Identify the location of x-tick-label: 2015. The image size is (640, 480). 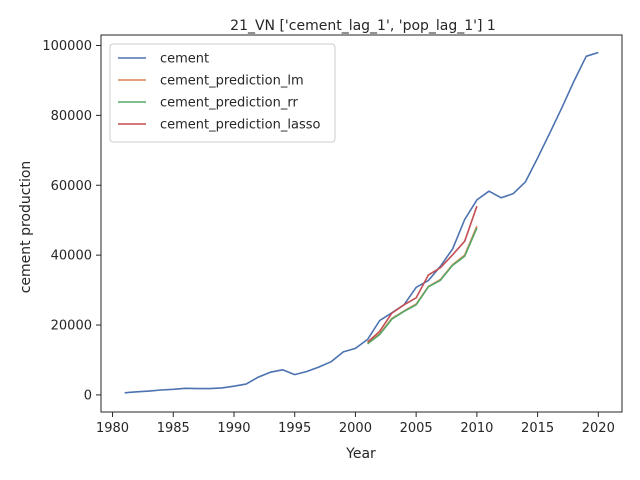
(537, 428).